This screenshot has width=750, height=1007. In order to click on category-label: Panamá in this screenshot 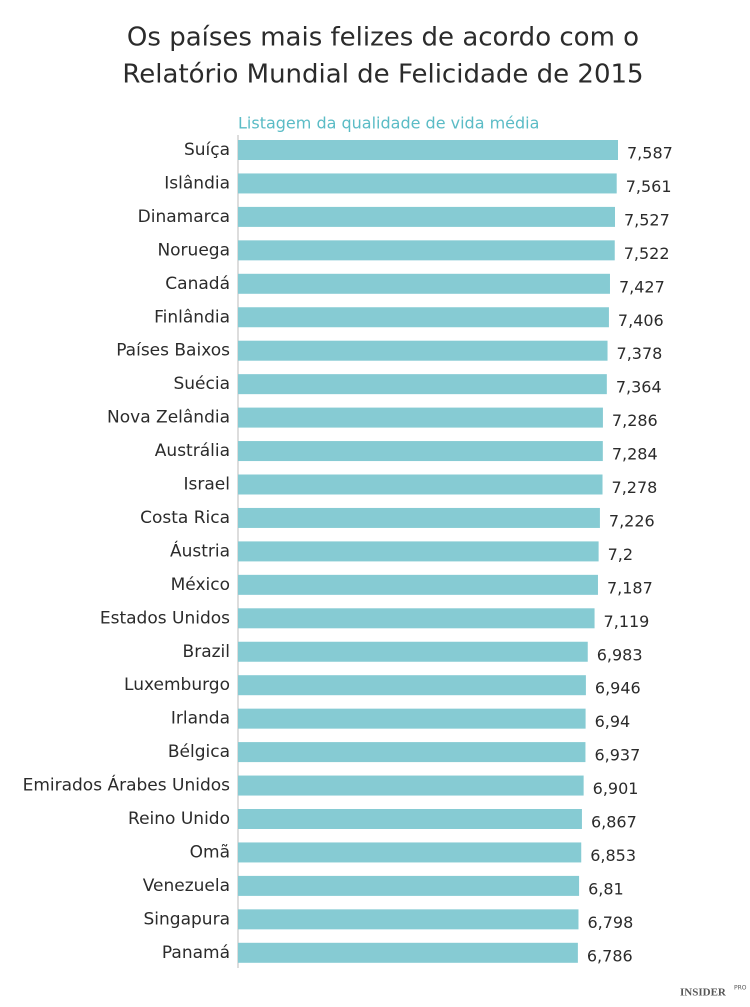, I will do `click(196, 953)`.